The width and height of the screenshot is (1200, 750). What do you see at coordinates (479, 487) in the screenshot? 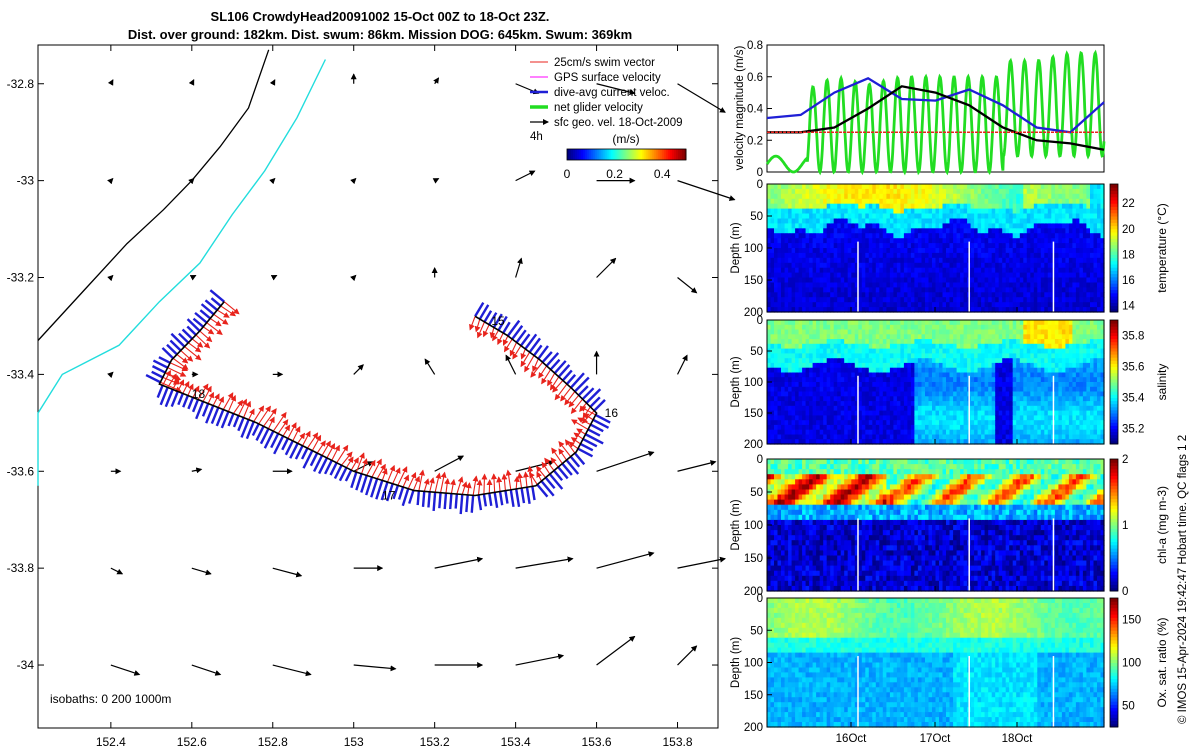
I see `swim-vector` at bounding box center [479, 487].